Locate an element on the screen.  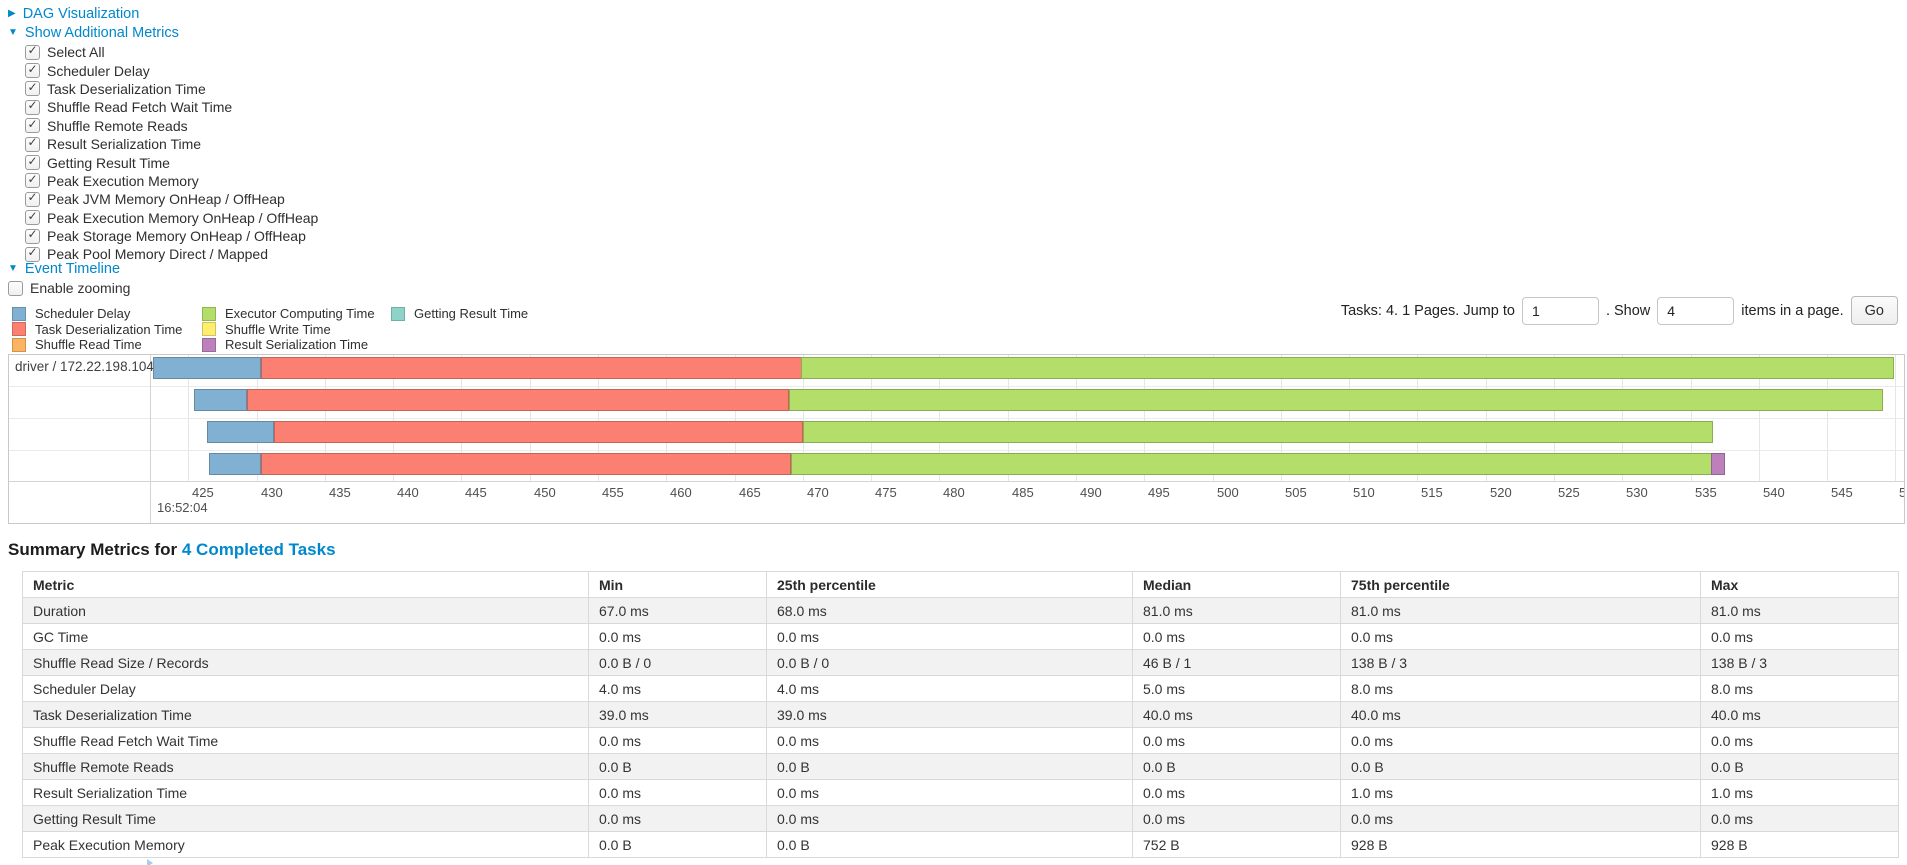
row-separator is located at coordinates (956, 418).